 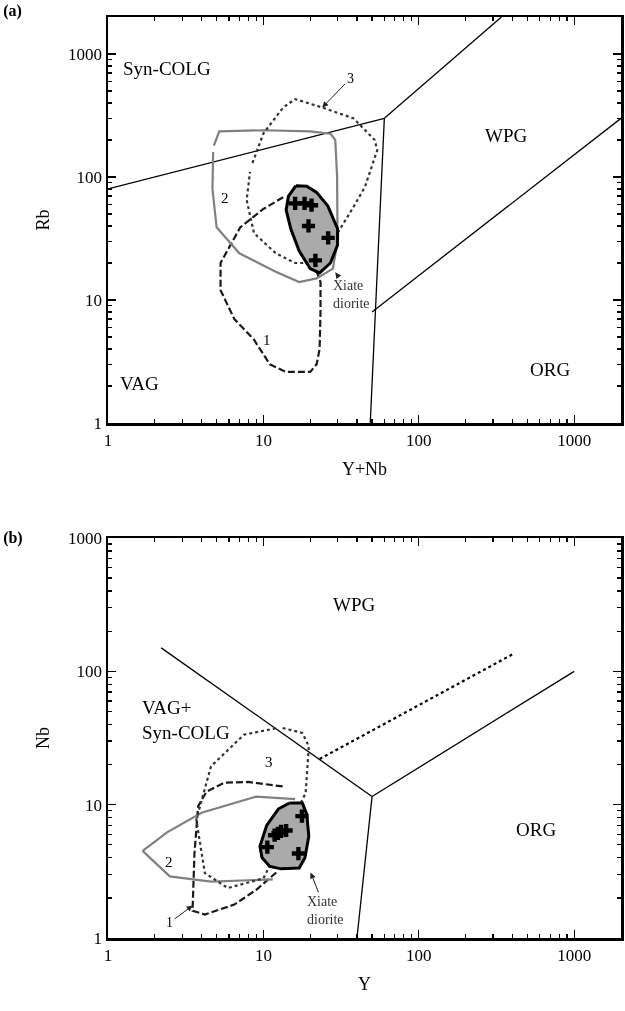 What do you see at coordinates (186, 720) in the screenshot?
I see `annotation: VAG+ Syn-COLG` at bounding box center [186, 720].